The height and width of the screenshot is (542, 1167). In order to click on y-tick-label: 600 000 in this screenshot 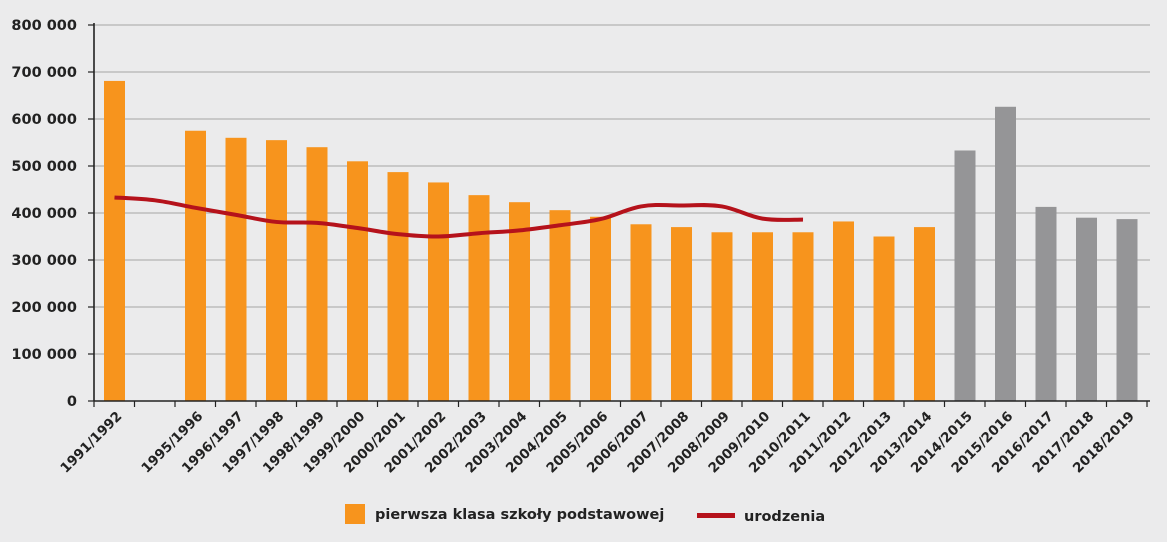, I will do `click(44, 120)`.